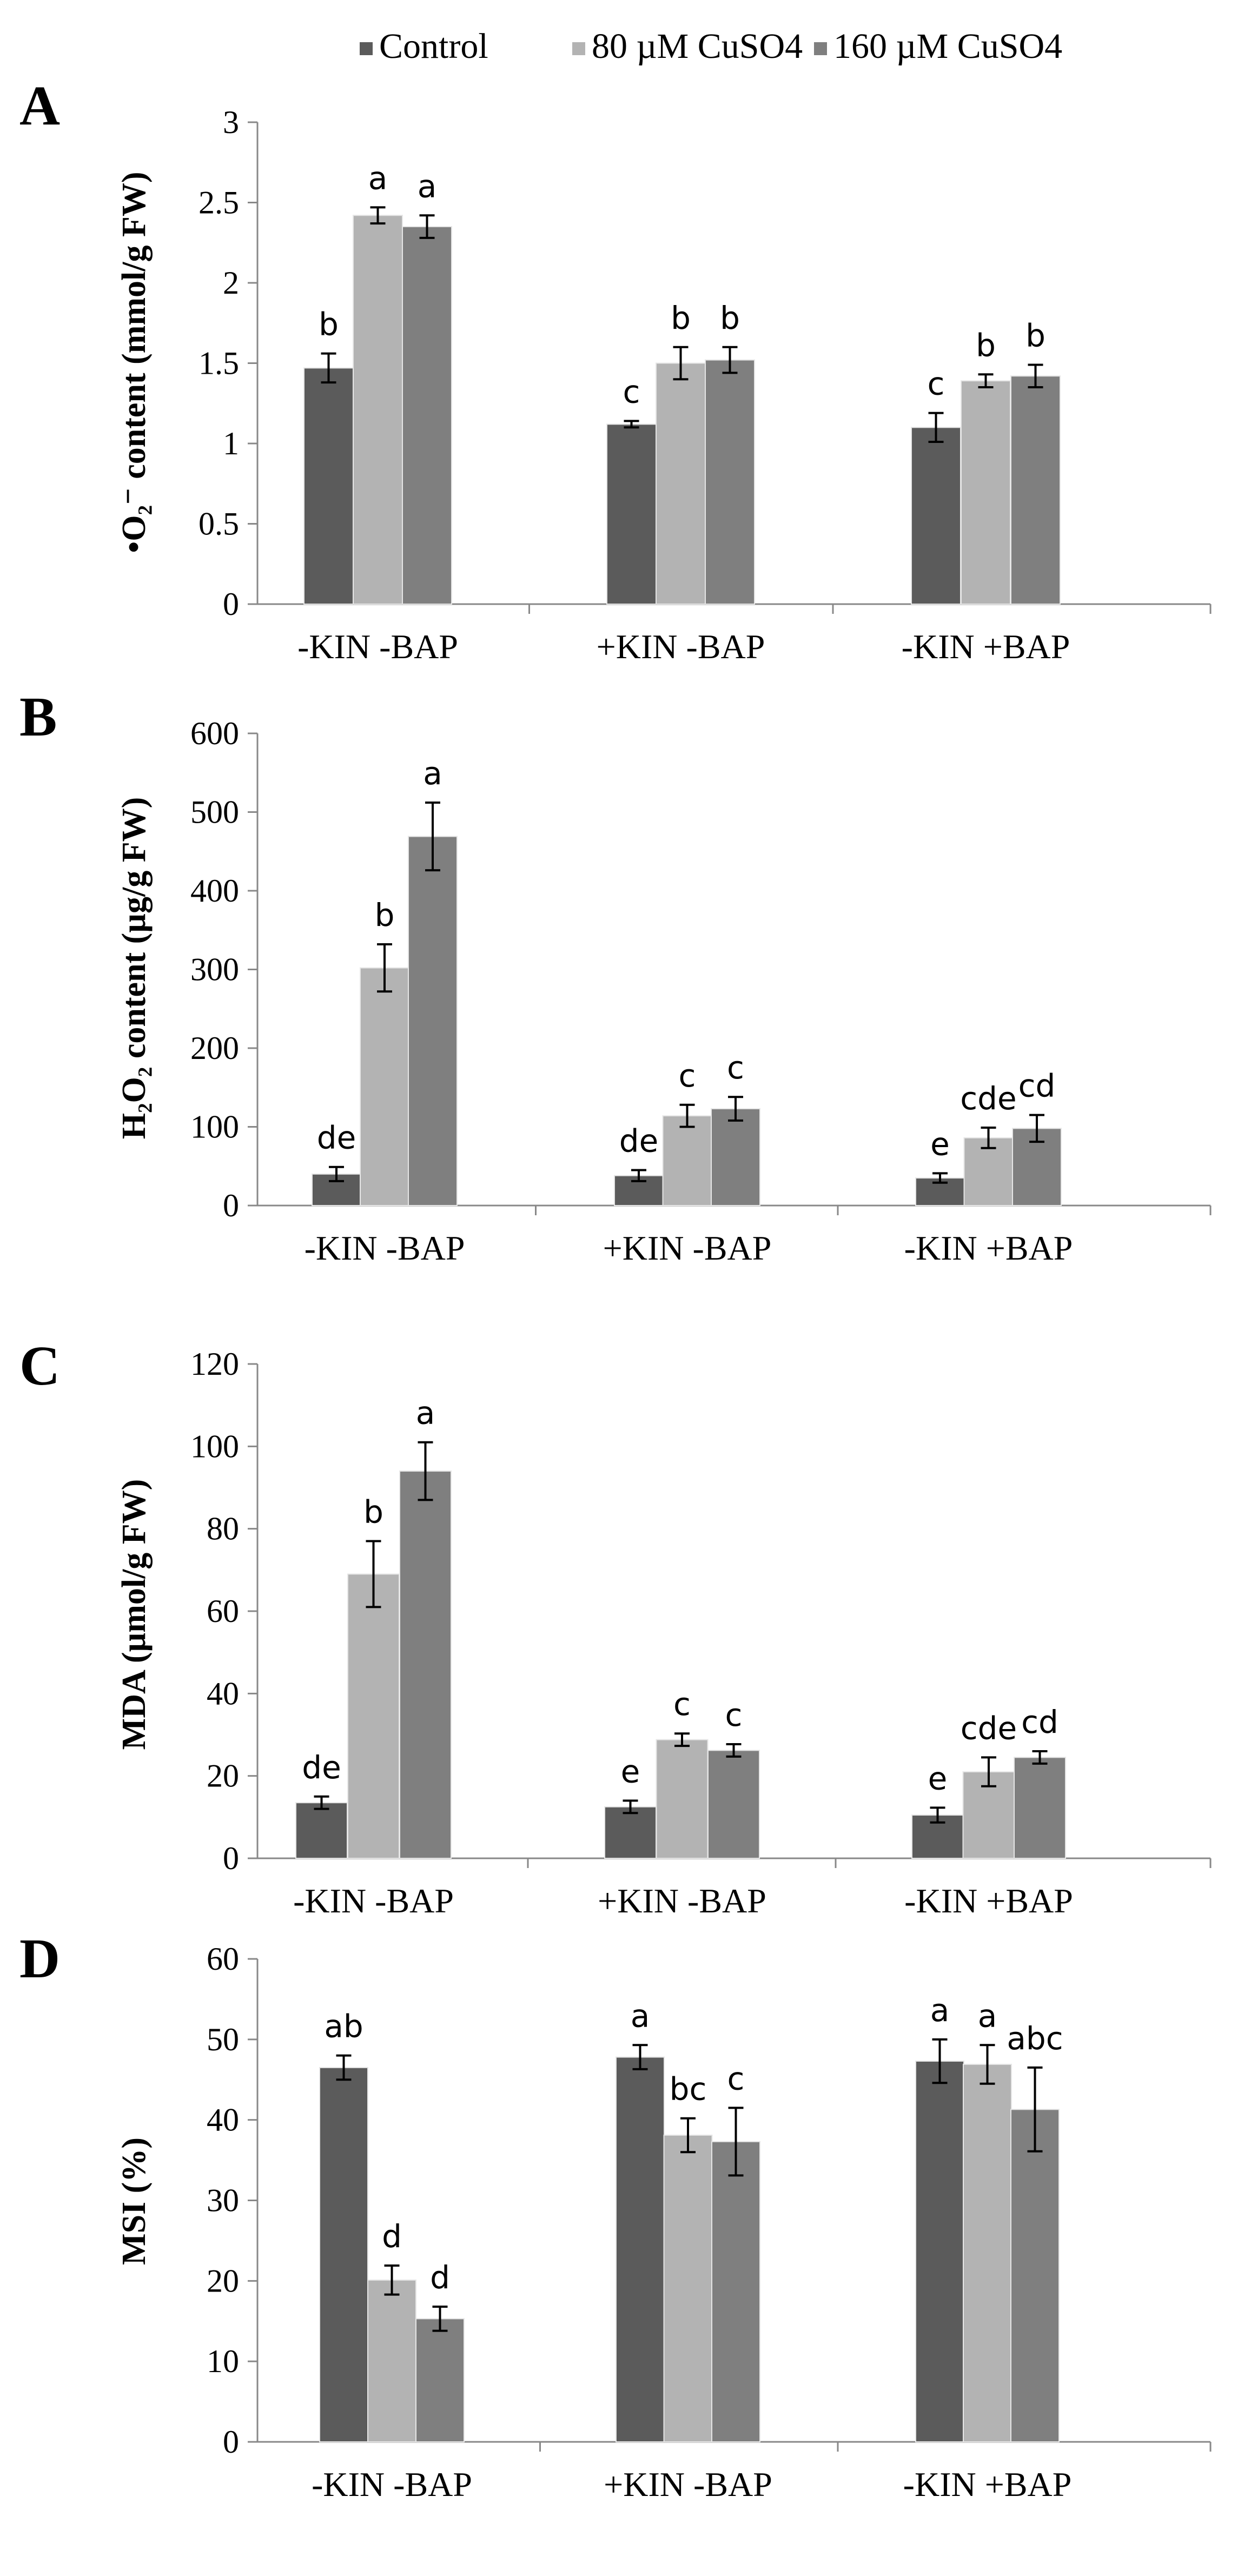  What do you see at coordinates (366, 48) in the screenshot?
I see `legend-swatch-control` at bounding box center [366, 48].